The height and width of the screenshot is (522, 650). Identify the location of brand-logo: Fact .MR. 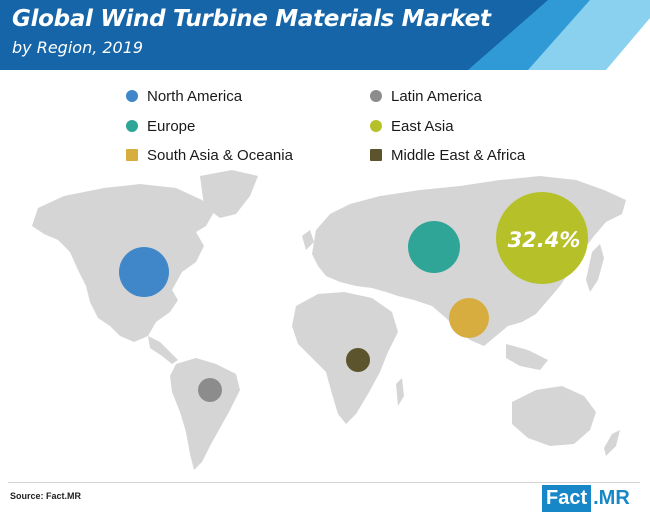
(586, 498).